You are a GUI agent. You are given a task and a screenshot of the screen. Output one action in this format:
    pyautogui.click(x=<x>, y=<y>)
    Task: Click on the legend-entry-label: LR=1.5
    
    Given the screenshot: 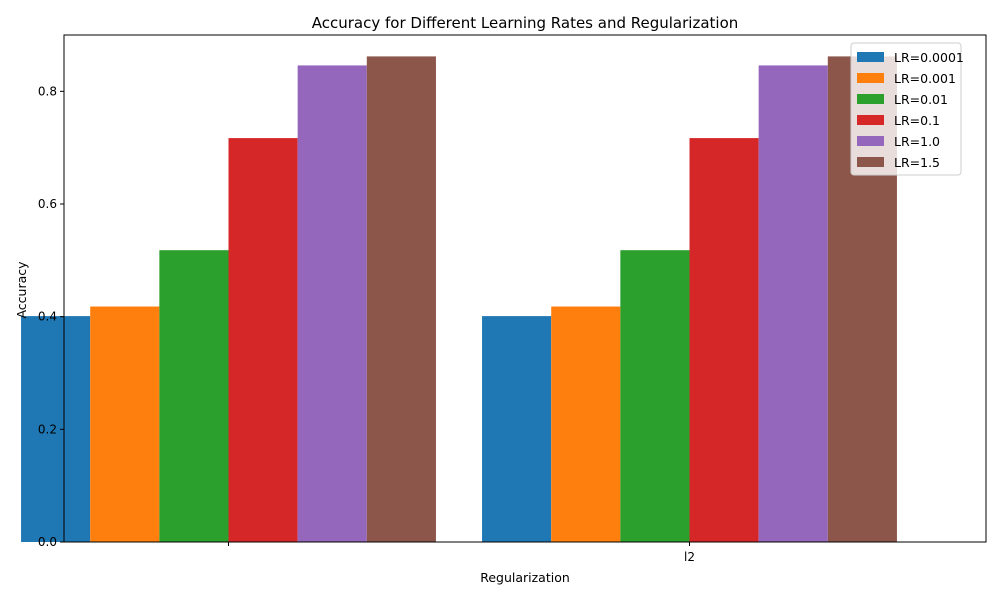 What is the action you would take?
    pyautogui.click(x=917, y=162)
    